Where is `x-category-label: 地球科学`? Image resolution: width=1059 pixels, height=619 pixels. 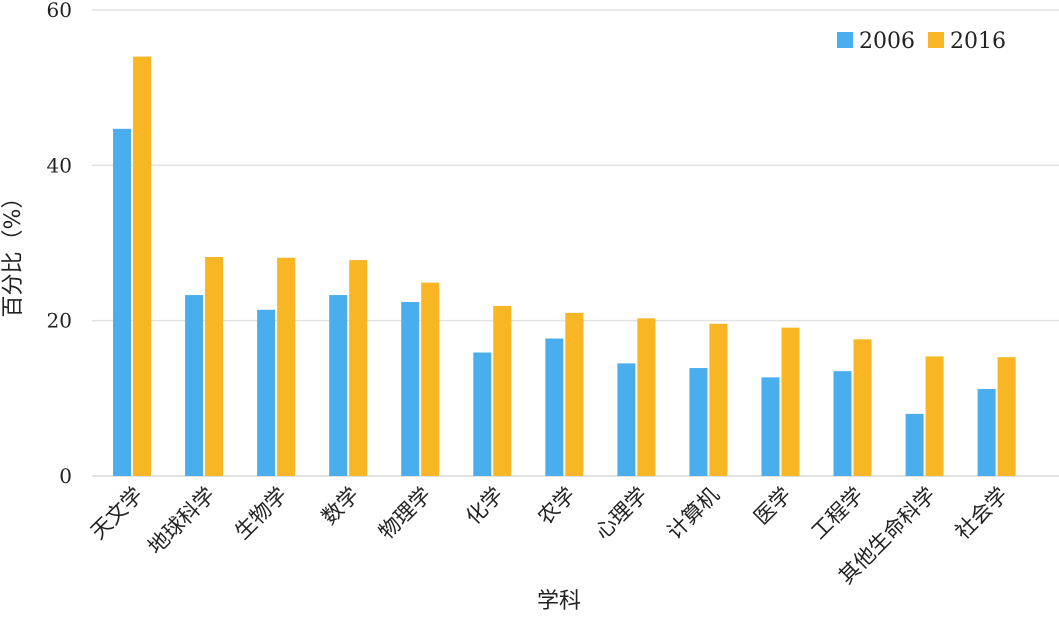
x-category-label: 地球科学 is located at coordinates (181, 521).